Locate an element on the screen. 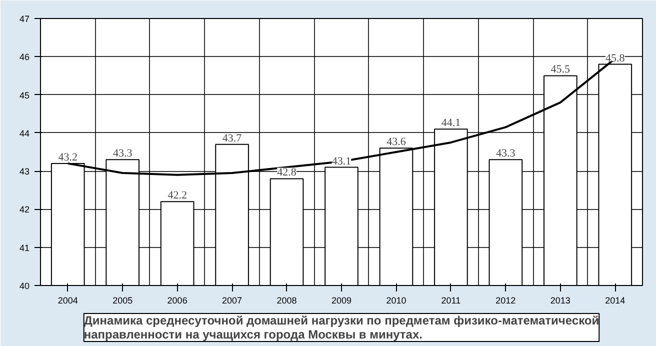 This screenshot has width=656, height=346. x-tick-label: 2008 is located at coordinates (286, 301).